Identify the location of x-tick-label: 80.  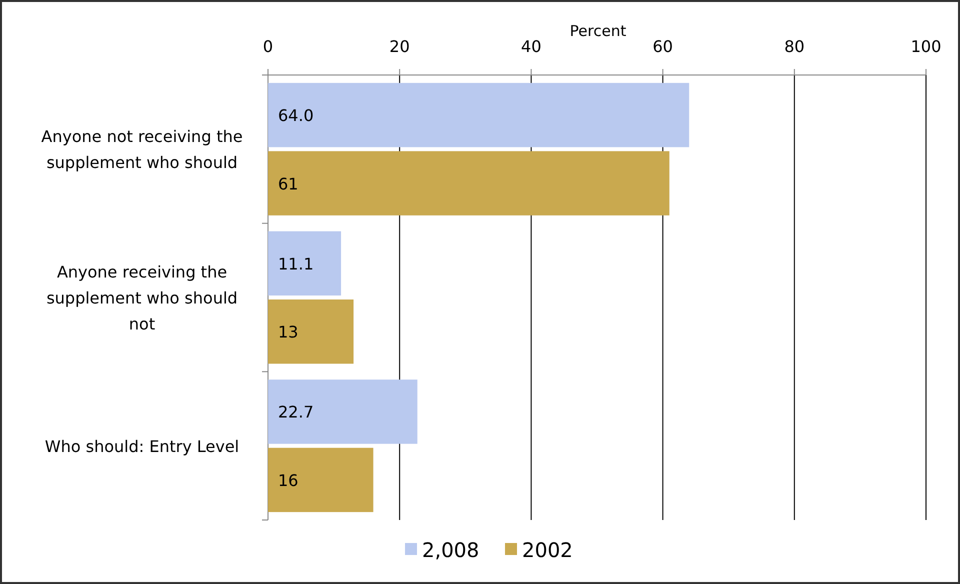
(794, 46).